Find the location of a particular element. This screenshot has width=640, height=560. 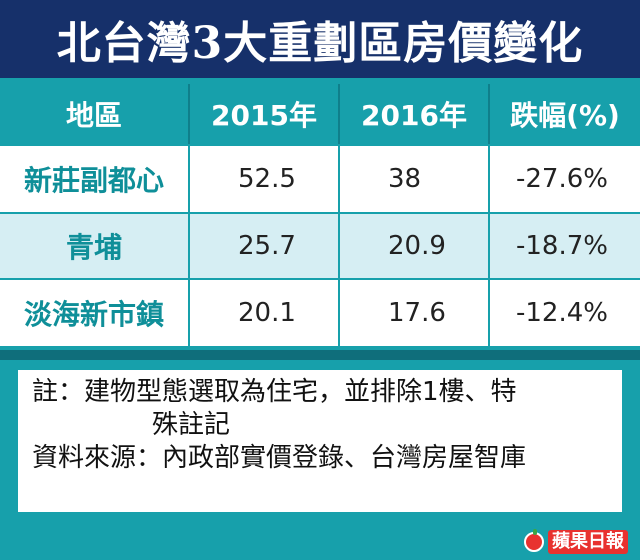

table-row: 新莊副都心 52.5 38 -27.6% is located at coordinates (320, 179).